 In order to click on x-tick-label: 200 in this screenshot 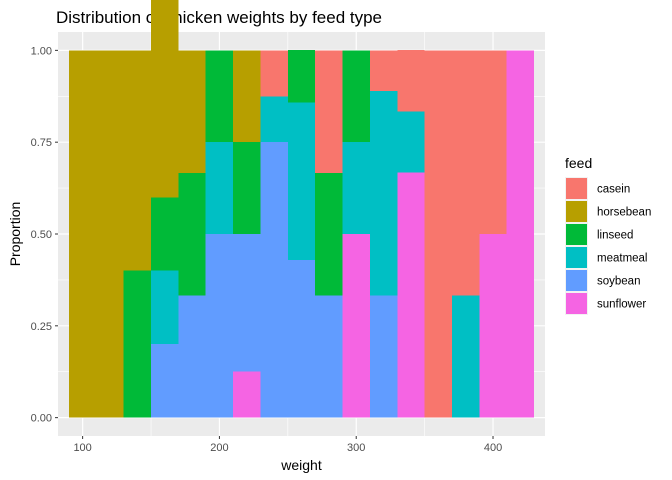, I will do `click(219, 448)`.